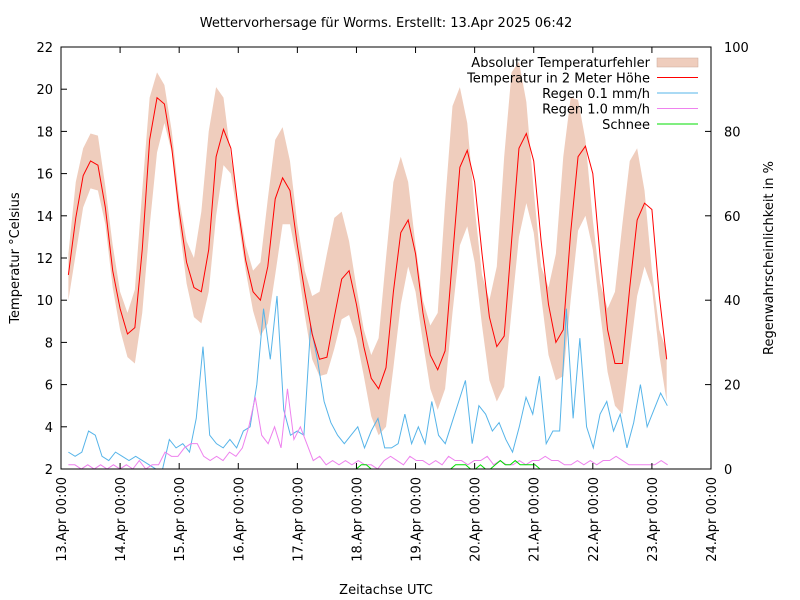 The width and height of the screenshot is (800, 600). What do you see at coordinates (476, 519) in the screenshot?
I see `x-tick-label: 20.Apr 00:00` at bounding box center [476, 519].